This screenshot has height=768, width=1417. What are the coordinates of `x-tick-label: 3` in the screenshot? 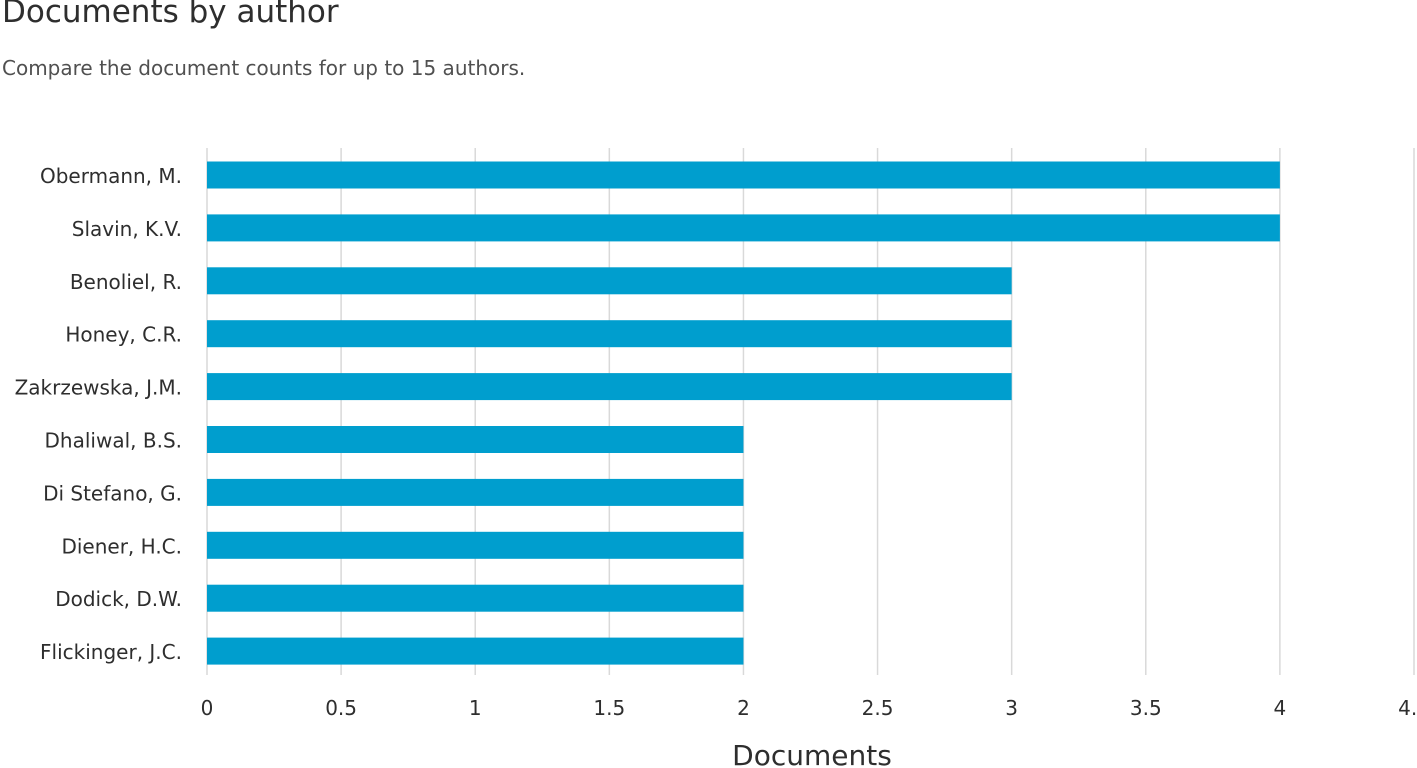 It's located at (1011, 708).